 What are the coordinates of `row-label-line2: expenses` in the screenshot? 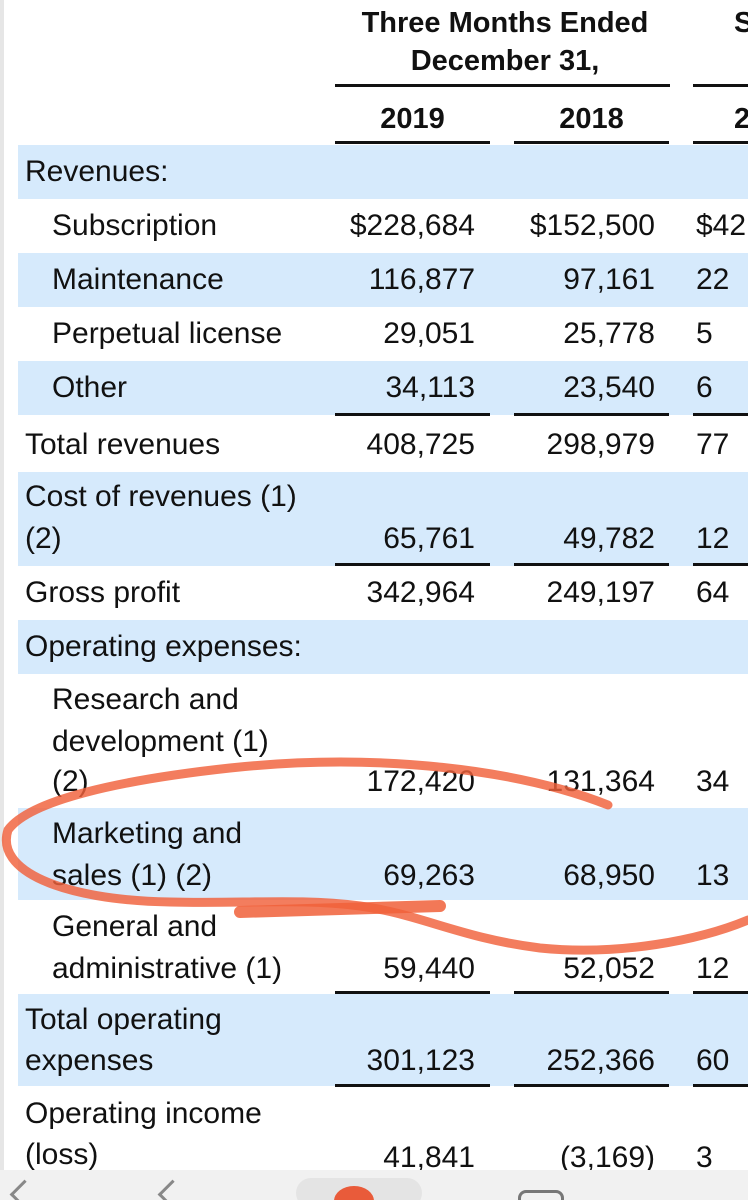 It's located at (89, 1060).